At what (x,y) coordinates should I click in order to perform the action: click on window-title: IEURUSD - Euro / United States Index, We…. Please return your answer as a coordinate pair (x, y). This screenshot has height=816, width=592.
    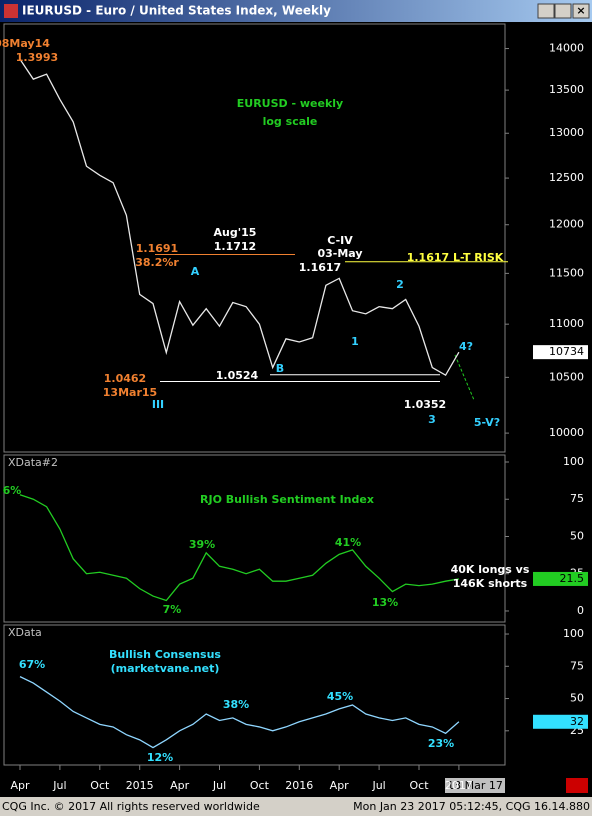
    Looking at the image, I should click on (176, 11).